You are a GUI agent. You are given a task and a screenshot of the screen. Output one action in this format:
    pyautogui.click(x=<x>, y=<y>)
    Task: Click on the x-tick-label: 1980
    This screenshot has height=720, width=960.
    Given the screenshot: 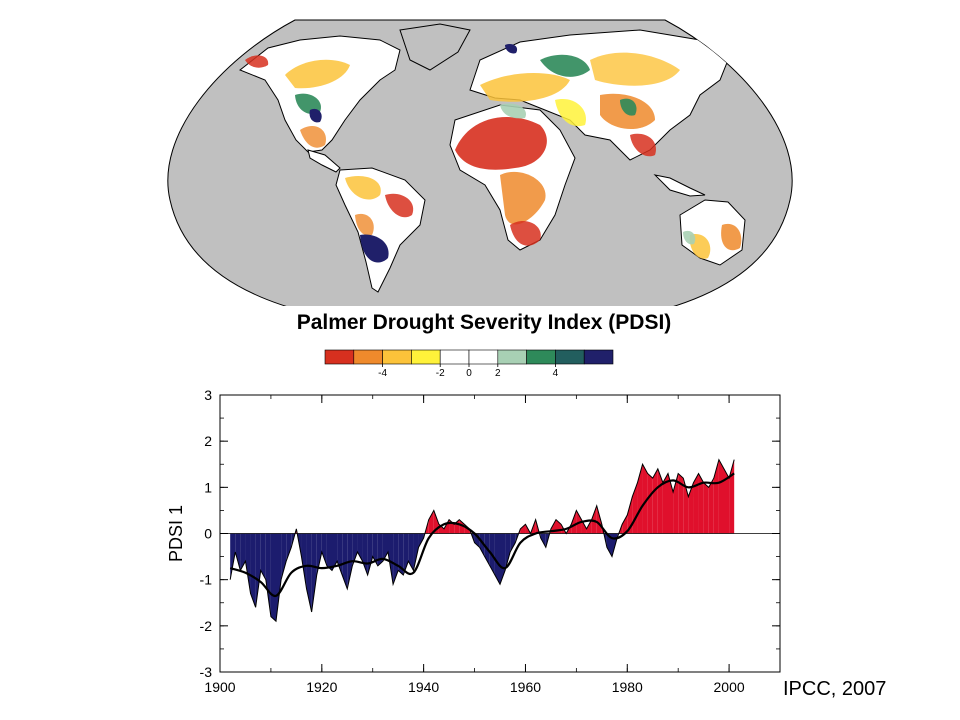 What is the action you would take?
    pyautogui.click(x=627, y=687)
    